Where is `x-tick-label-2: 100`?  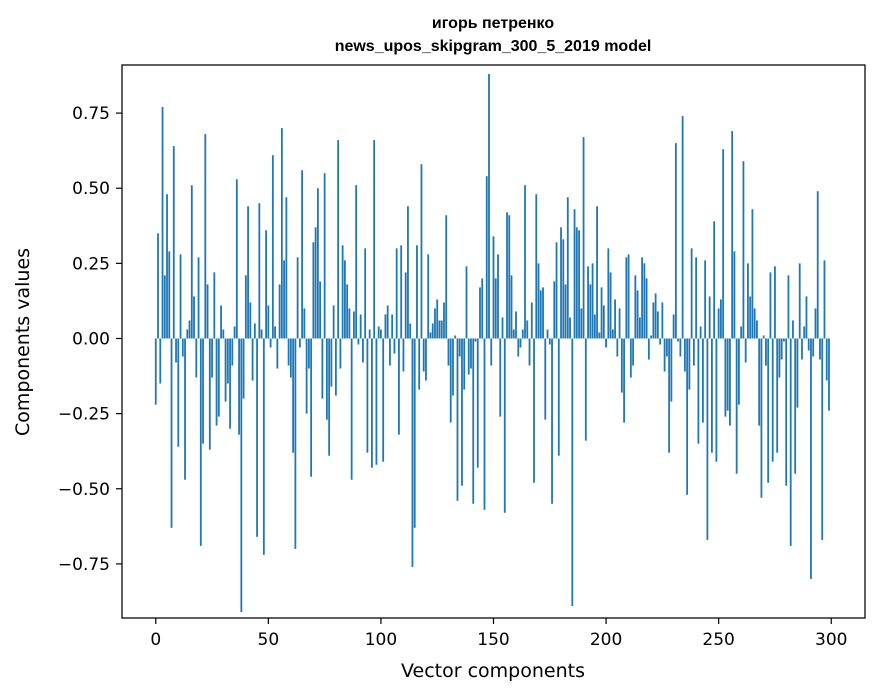
x-tick-label-2: 100 is located at coordinates (381, 640).